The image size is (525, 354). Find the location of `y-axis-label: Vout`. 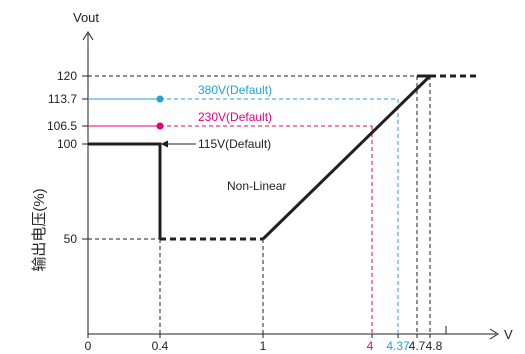

y-axis-label: Vout is located at coordinates (86, 17).